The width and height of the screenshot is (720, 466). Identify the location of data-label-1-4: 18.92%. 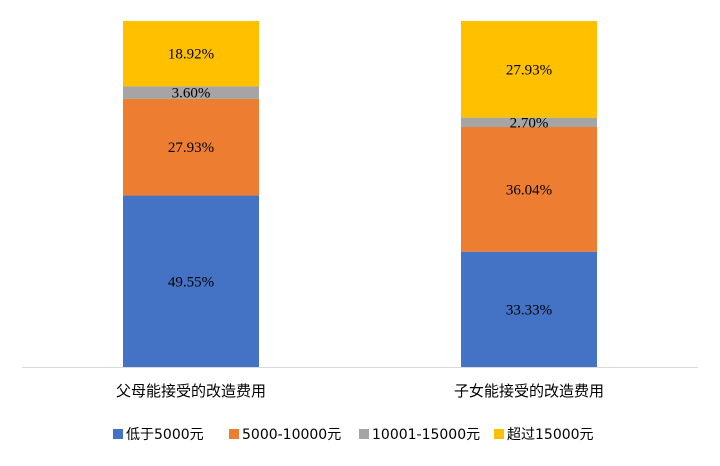
(191, 55).